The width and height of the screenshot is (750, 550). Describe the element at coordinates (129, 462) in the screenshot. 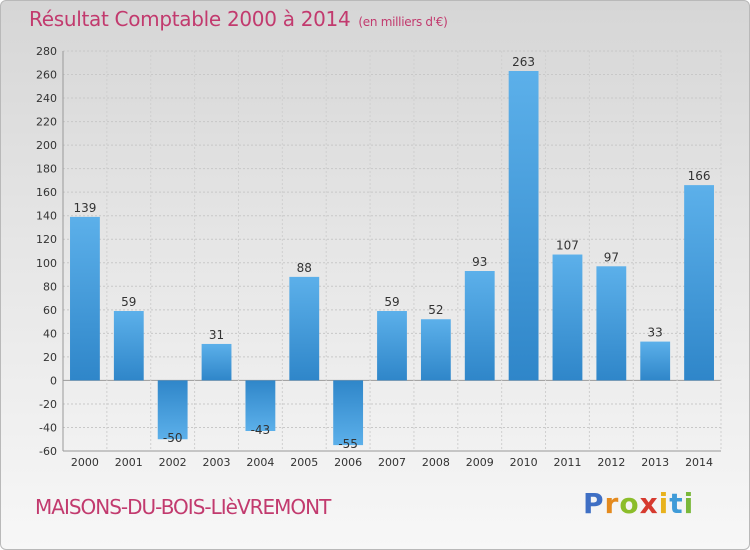

I see `x-tick-label-2001: 2001` at that location.